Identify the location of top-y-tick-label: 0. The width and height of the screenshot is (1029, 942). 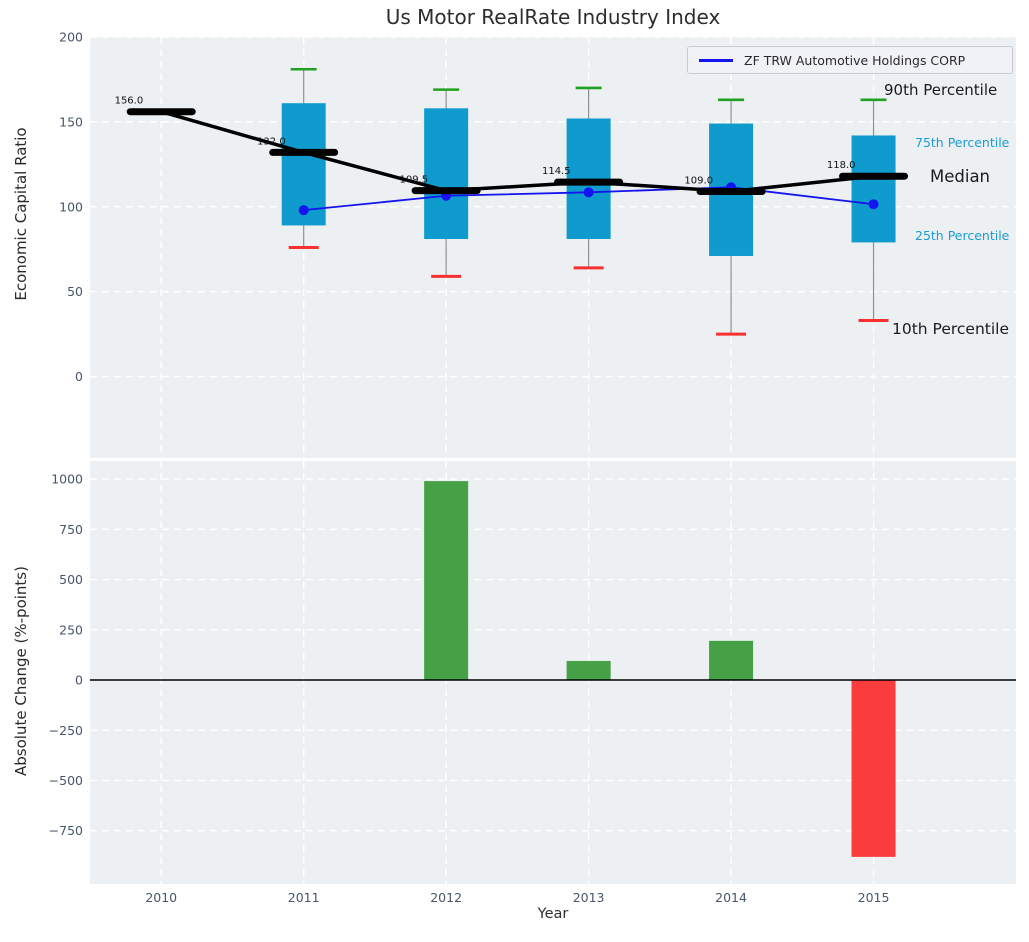
(79, 376).